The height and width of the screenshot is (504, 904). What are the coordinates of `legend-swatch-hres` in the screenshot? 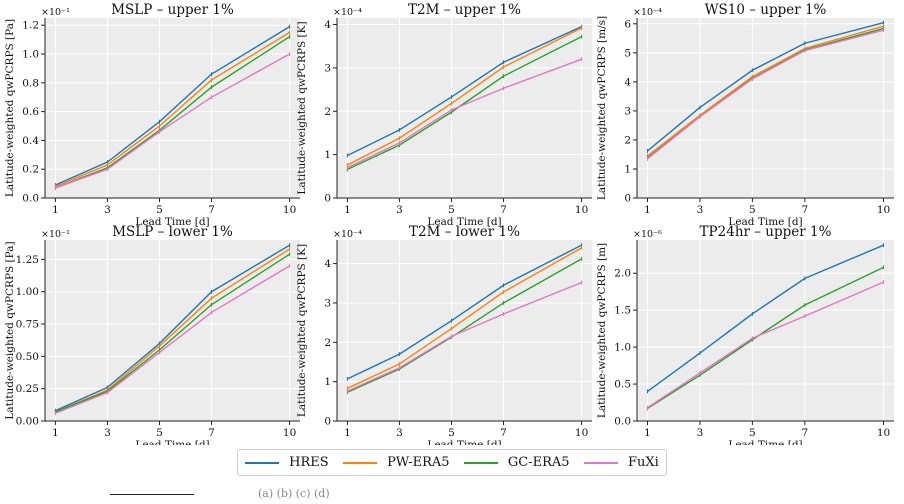 It's located at (262, 462).